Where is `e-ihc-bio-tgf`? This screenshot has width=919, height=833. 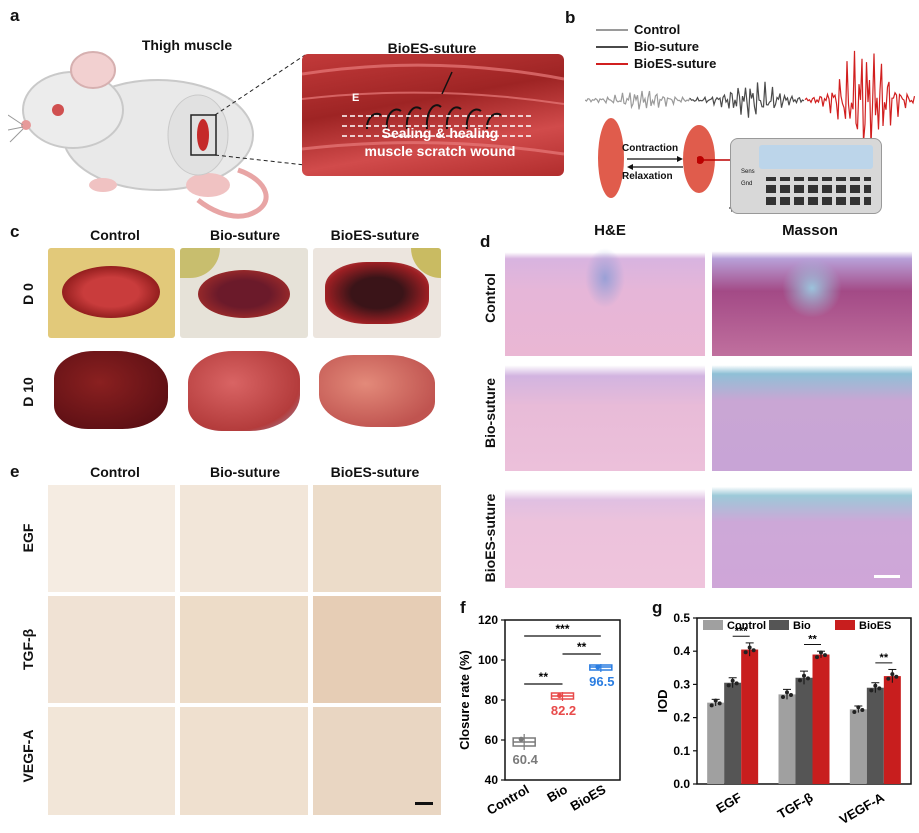
e-ihc-bio-tgf is located at coordinates (244, 649).